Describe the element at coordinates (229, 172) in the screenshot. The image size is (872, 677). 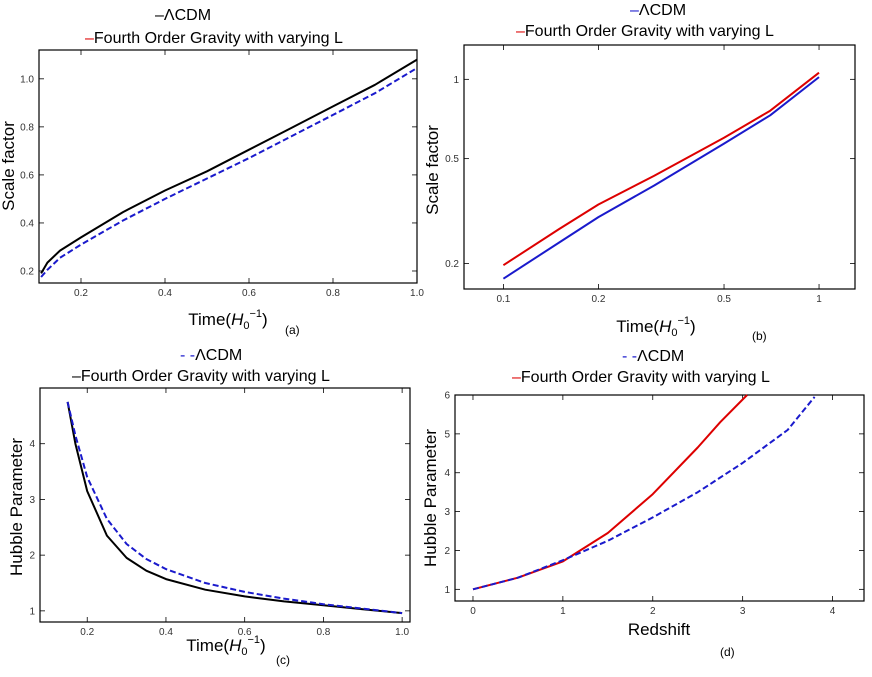
I see `series-line-a-dashed` at that location.